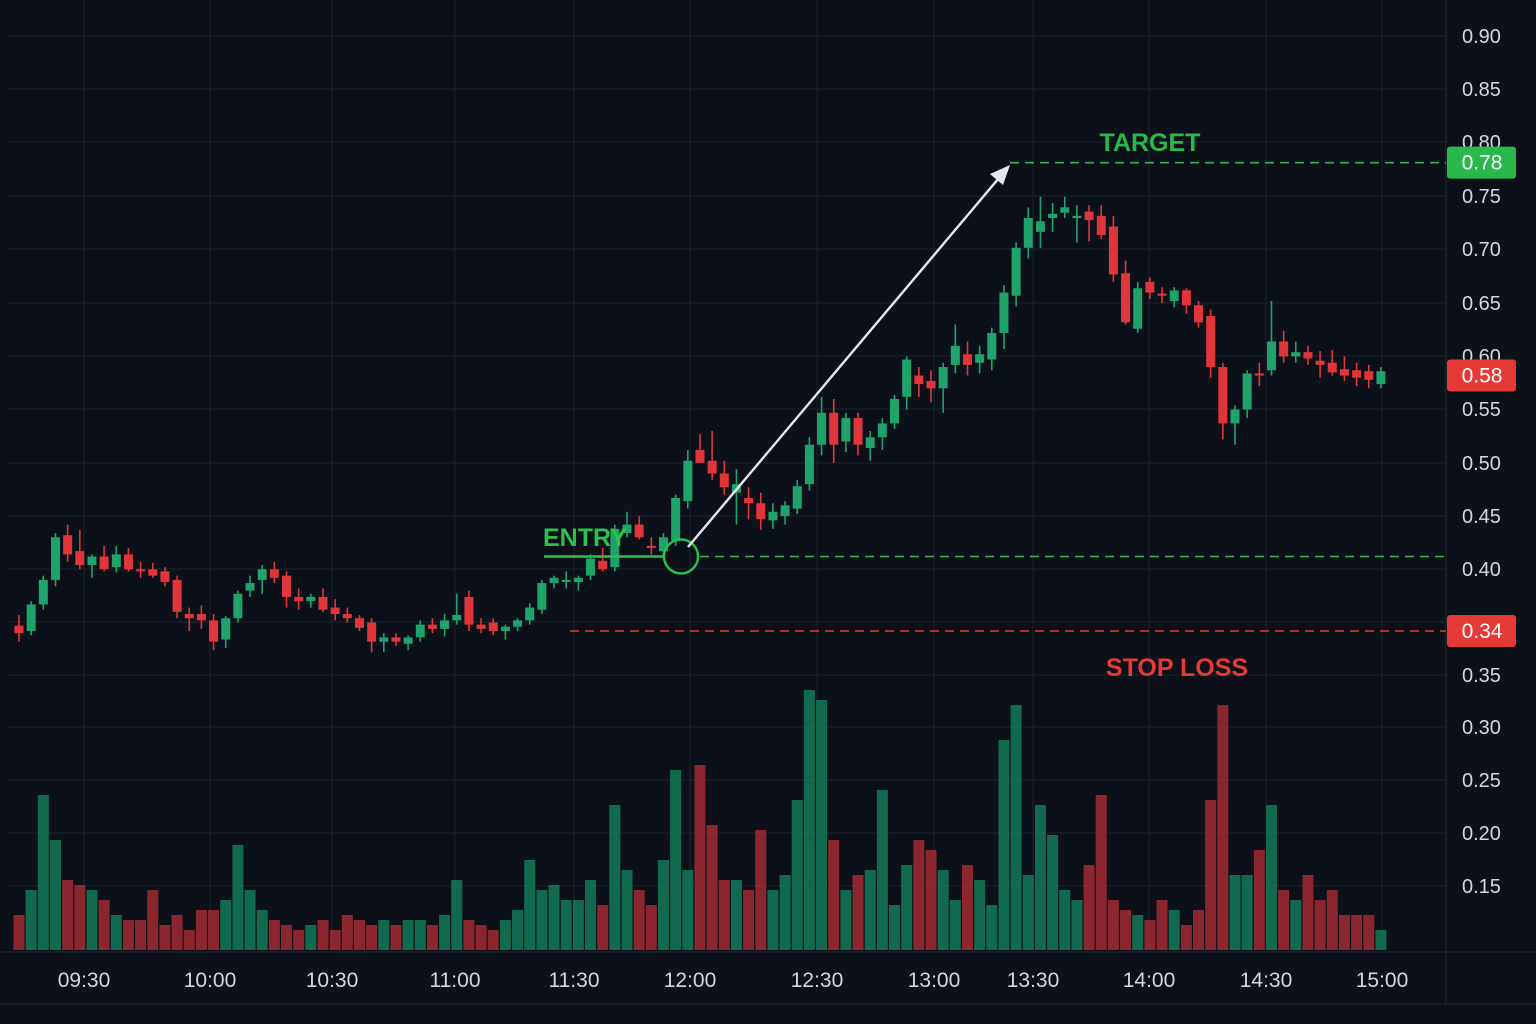  Describe the element at coordinates (817, 980) in the screenshot. I see `time-tick-label: 12:30` at that location.